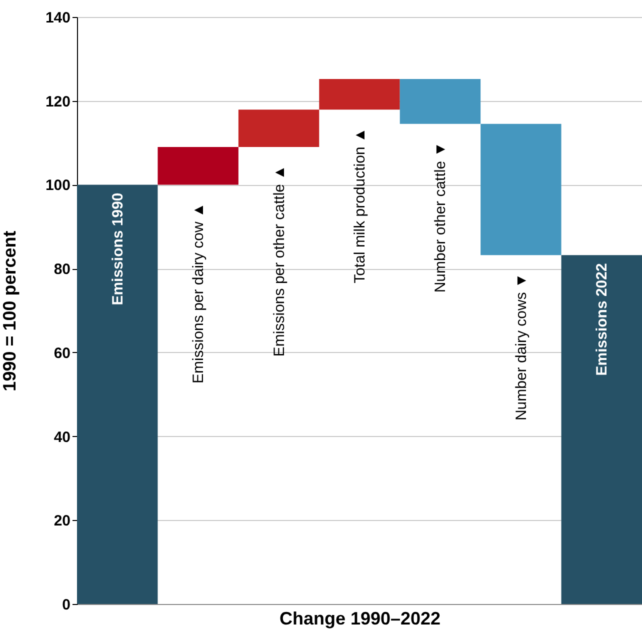 This screenshot has width=642, height=632. Describe the element at coordinates (62, 521) in the screenshot. I see `y-tick-label: 20` at that location.